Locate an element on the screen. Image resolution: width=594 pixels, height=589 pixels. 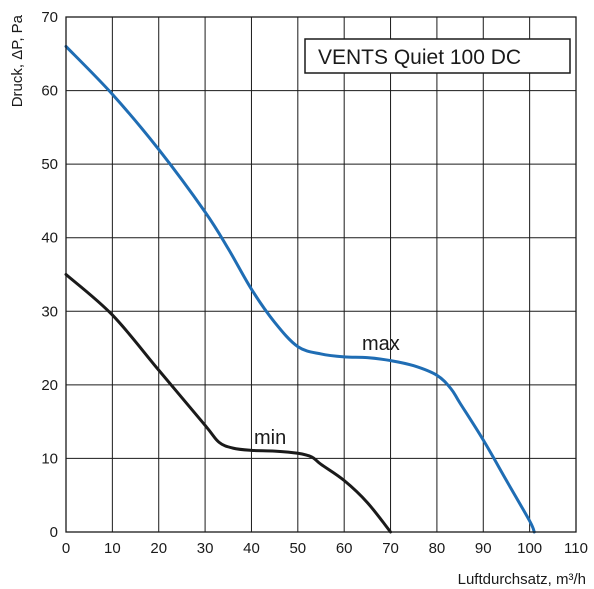
chart-title: VENTS Quiet 100 DC is located at coordinates (419, 57).